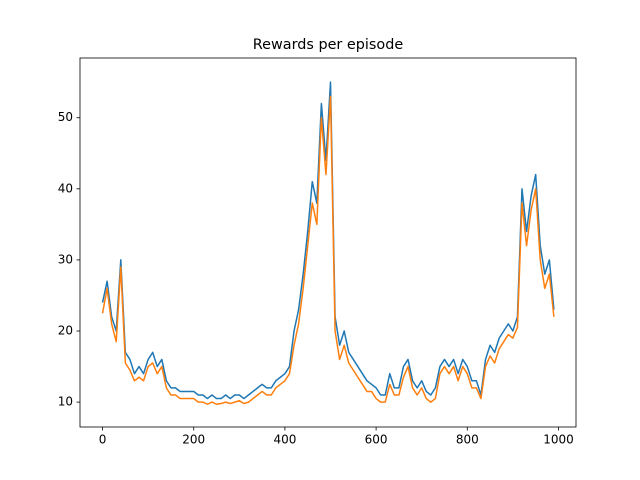  What do you see at coordinates (65, 331) in the screenshot?
I see `y-tick-label: 20` at bounding box center [65, 331].